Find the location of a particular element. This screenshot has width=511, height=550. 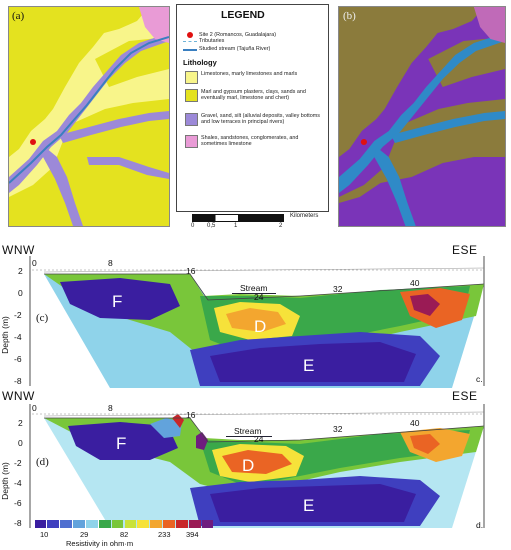

colorbar-label: 10 is located at coordinates (44, 534).